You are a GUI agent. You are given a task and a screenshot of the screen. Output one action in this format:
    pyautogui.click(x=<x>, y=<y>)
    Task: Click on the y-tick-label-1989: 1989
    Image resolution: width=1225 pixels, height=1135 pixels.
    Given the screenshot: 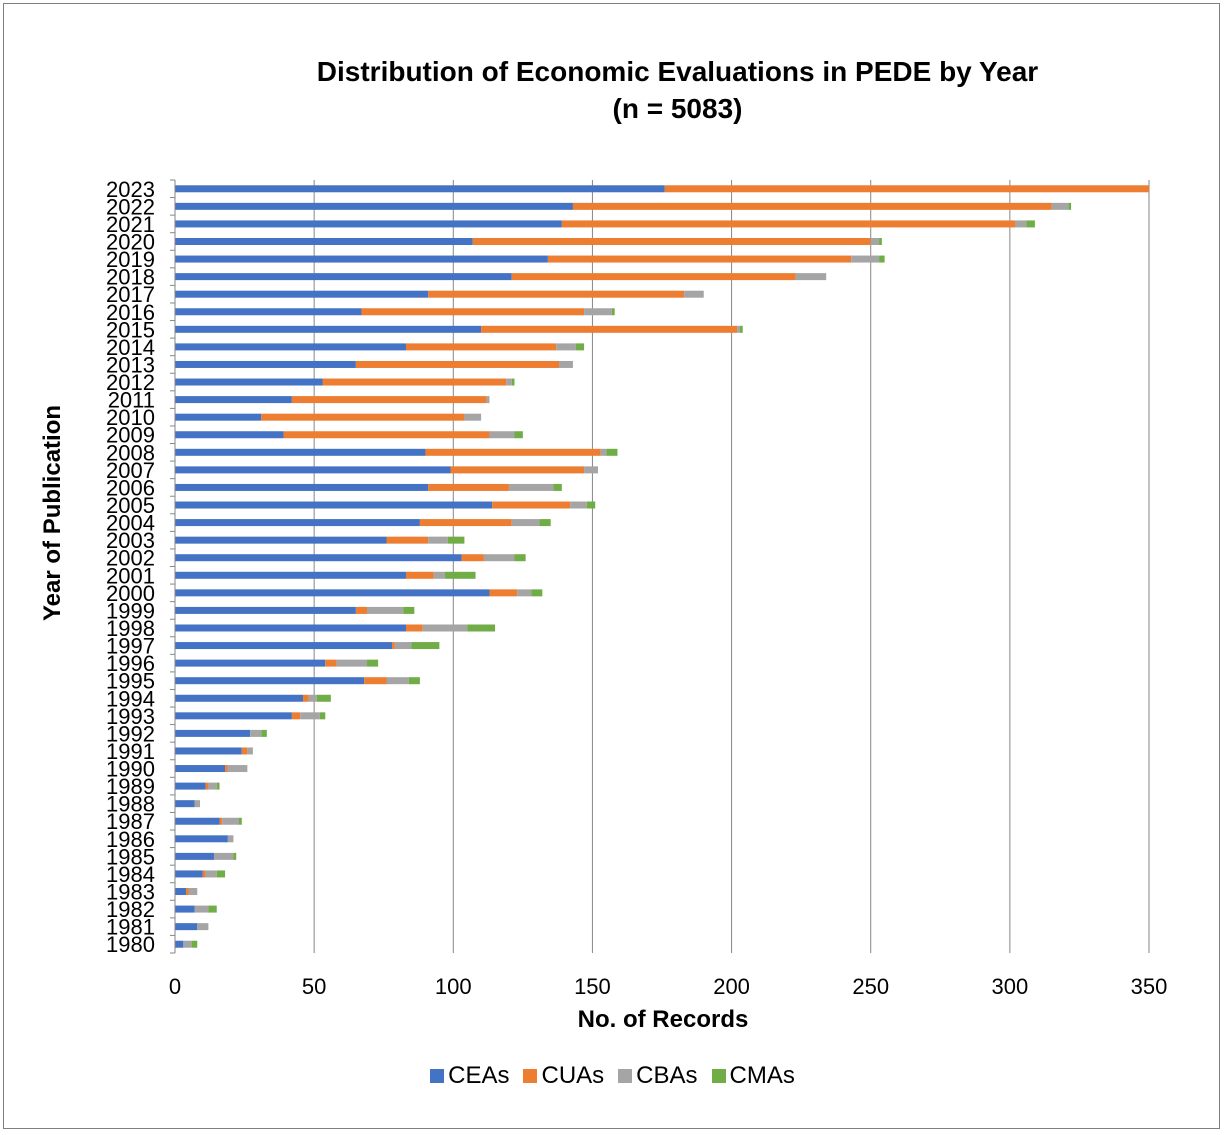 What is the action you would take?
    pyautogui.click(x=130, y=786)
    